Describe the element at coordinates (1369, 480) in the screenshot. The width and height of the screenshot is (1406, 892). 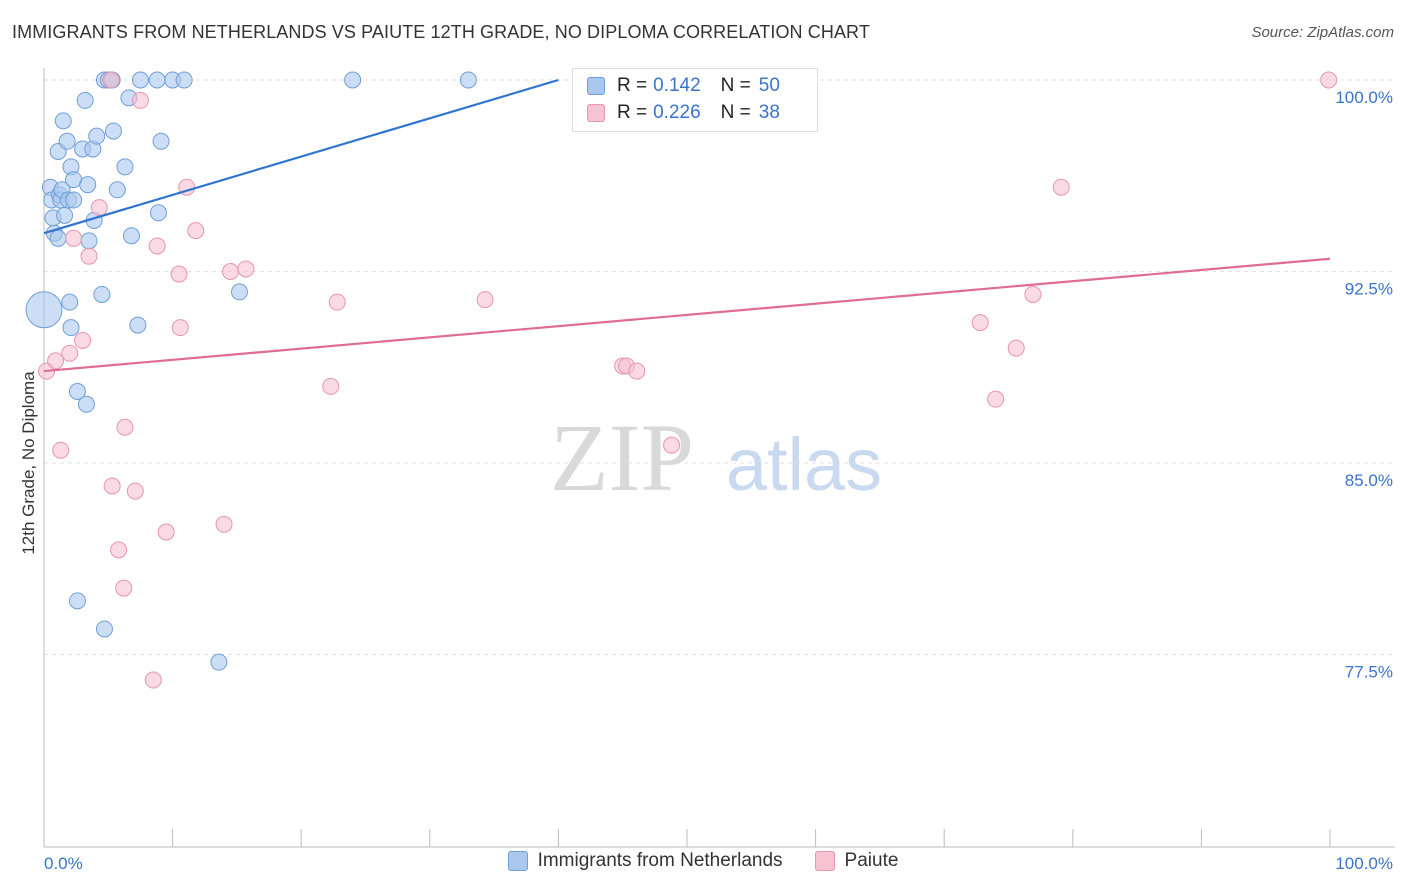
I see `y-tick-label: 85.0%` at that location.